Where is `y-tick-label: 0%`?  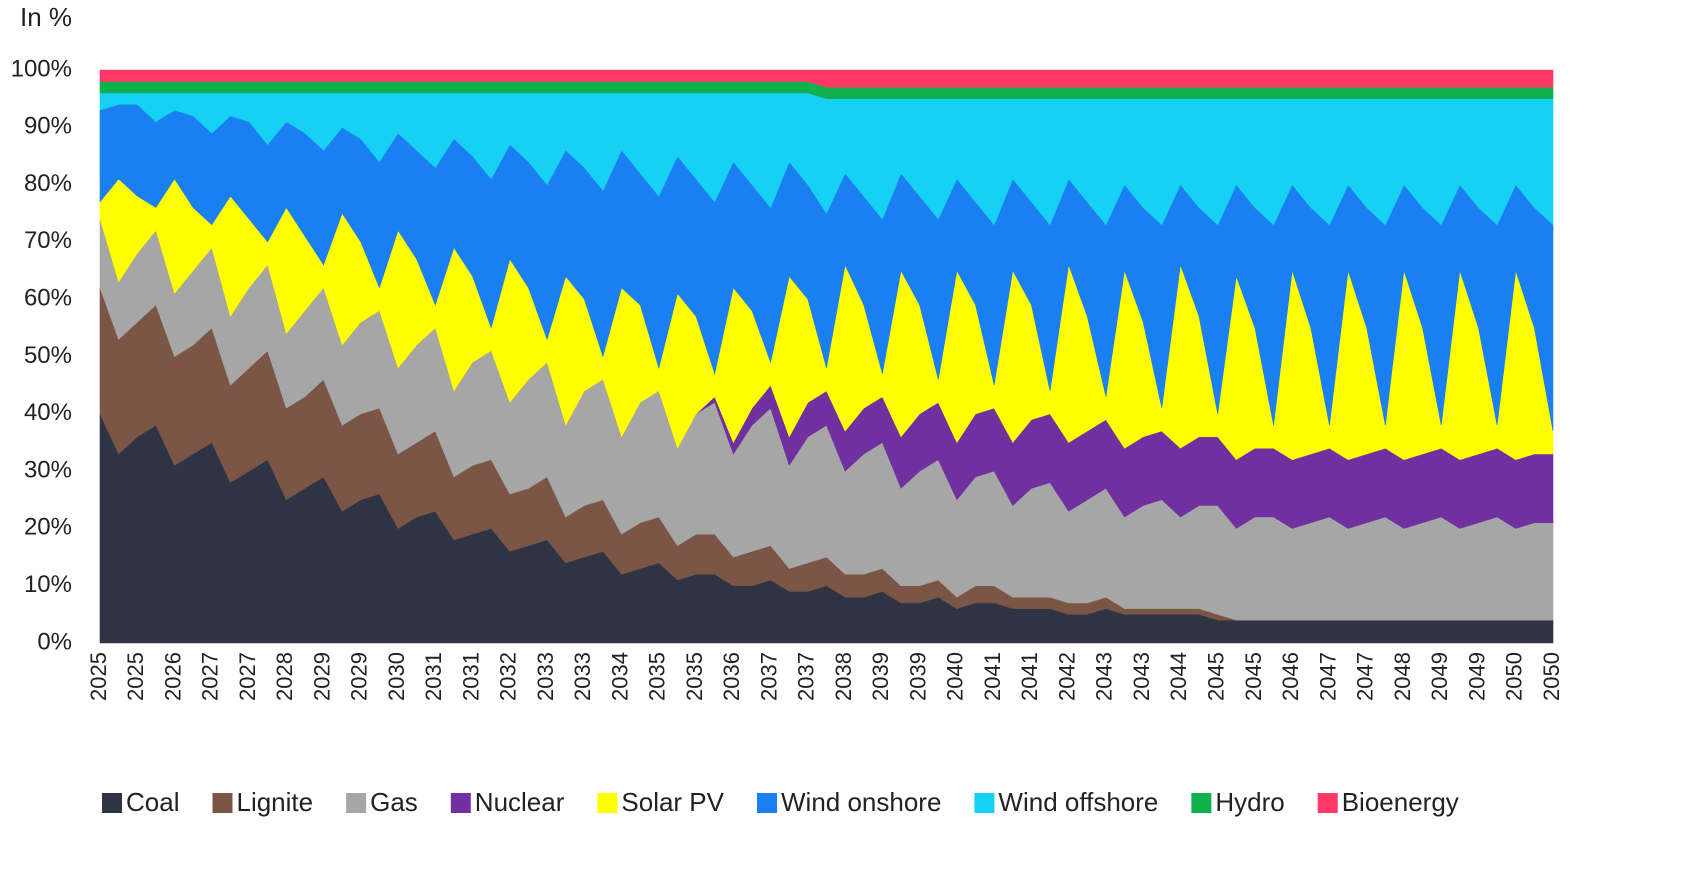
y-tick-label: 0% is located at coordinates (54, 641).